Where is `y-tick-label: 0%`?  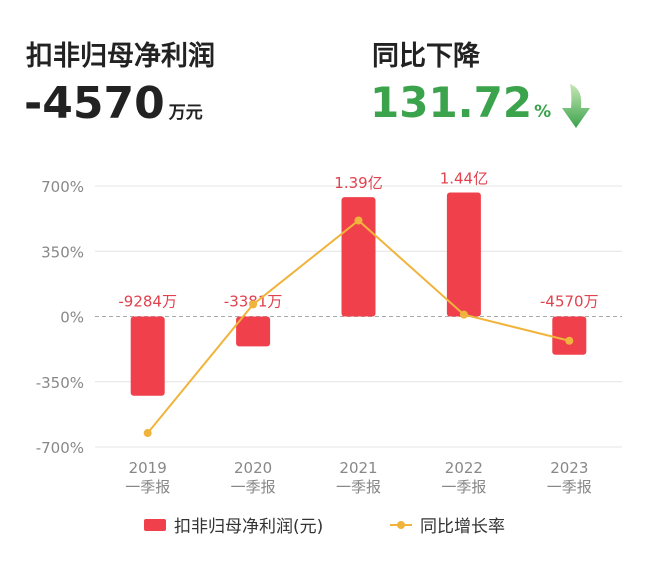 y-tick-label: 0% is located at coordinates (72, 318).